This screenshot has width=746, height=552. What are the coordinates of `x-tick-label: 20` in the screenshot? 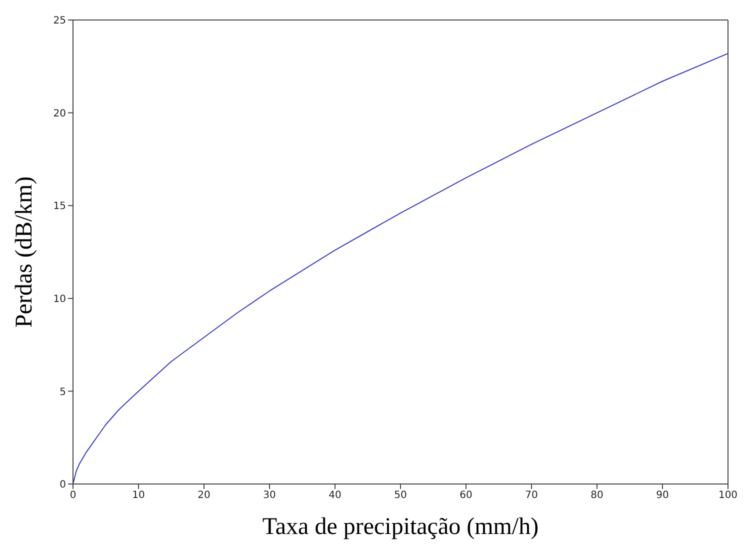 It's located at (204, 496).